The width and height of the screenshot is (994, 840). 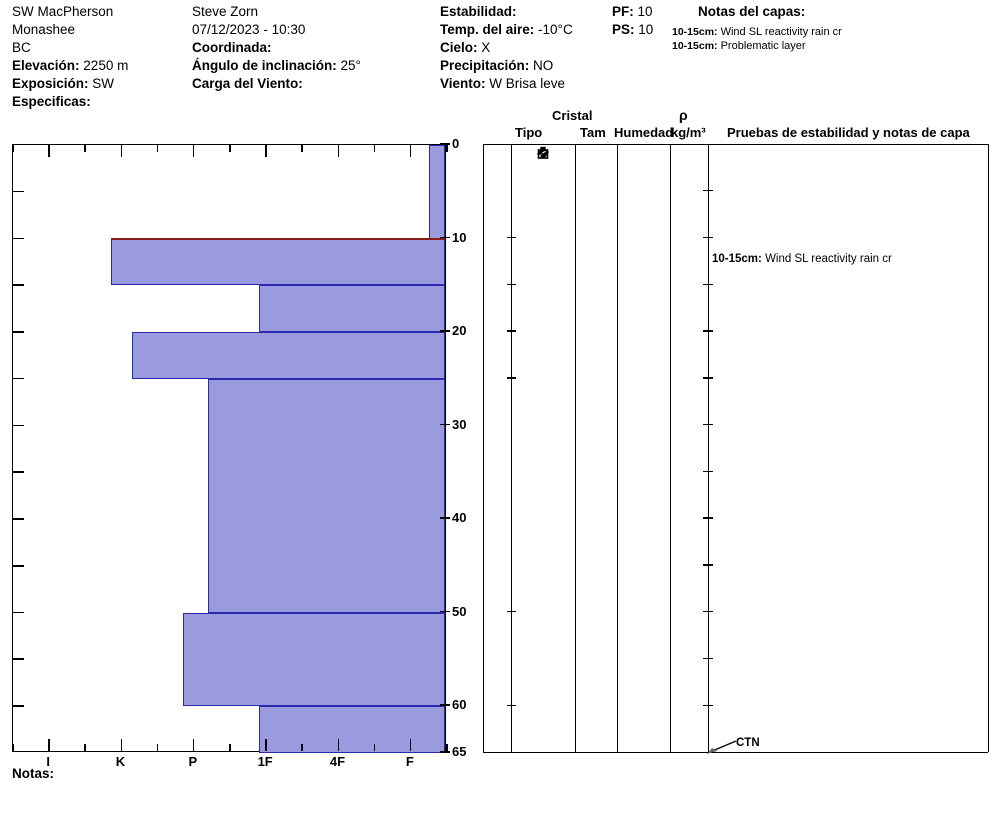 What do you see at coordinates (487, 29) in the screenshot?
I see `air-temp-label: Temp. del aire:` at bounding box center [487, 29].